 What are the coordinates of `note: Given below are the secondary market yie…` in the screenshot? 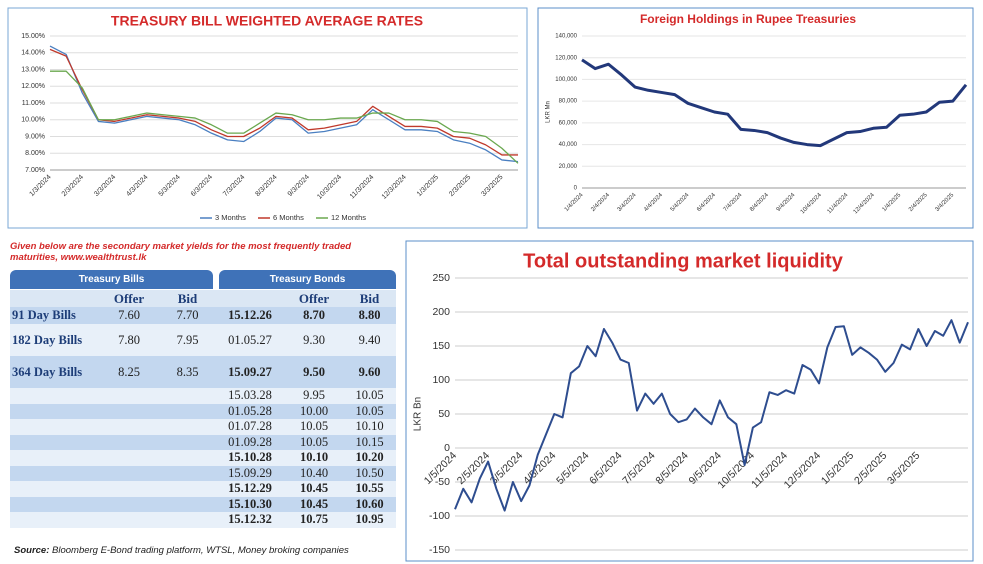 It's located at (181, 252).